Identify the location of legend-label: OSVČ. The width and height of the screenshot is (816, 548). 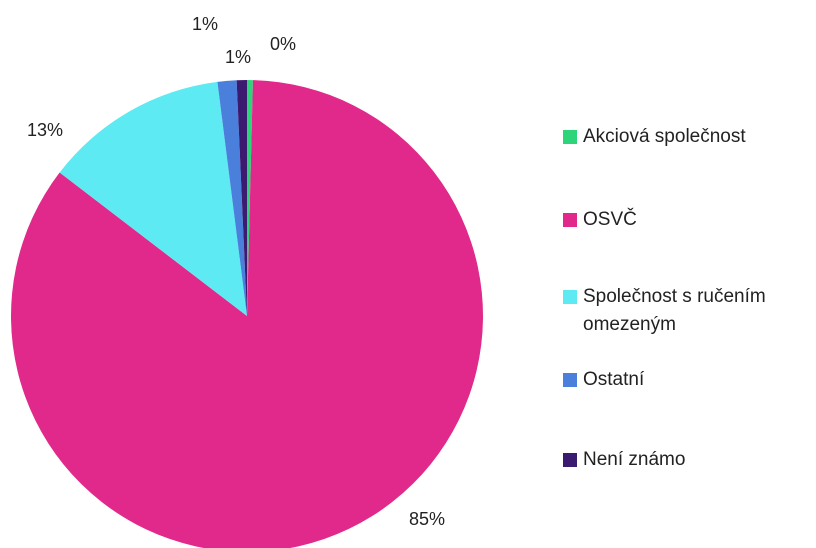
(610, 219).